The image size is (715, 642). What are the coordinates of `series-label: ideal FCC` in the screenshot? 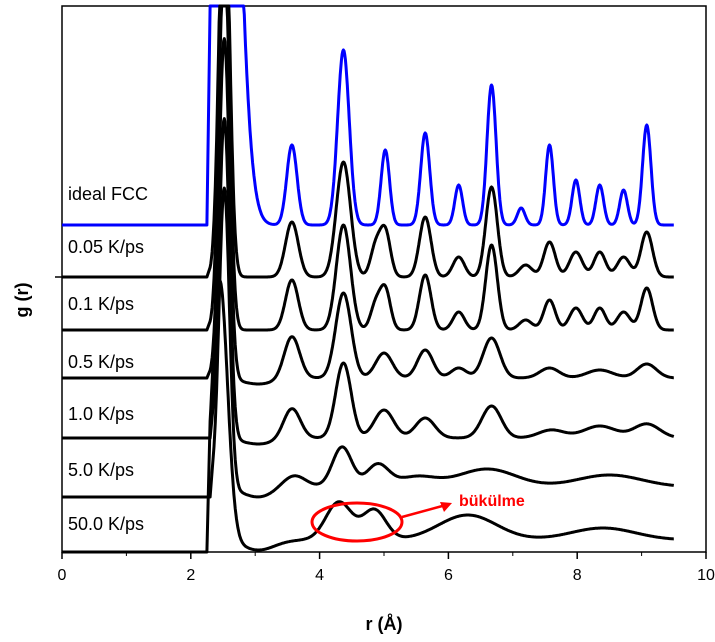 It's located at (108, 194).